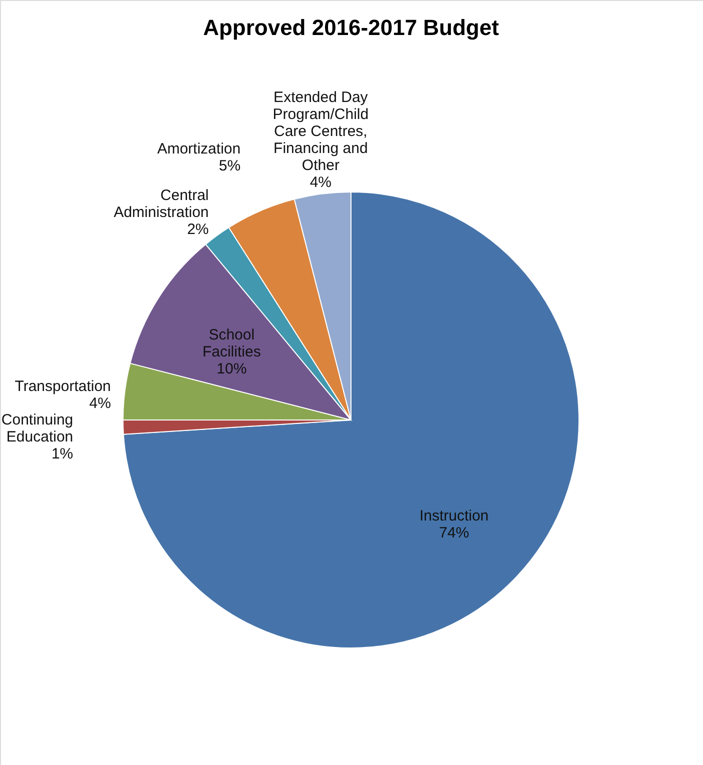  Describe the element at coordinates (229, 166) in the screenshot. I see `data-label: 5%` at that location.